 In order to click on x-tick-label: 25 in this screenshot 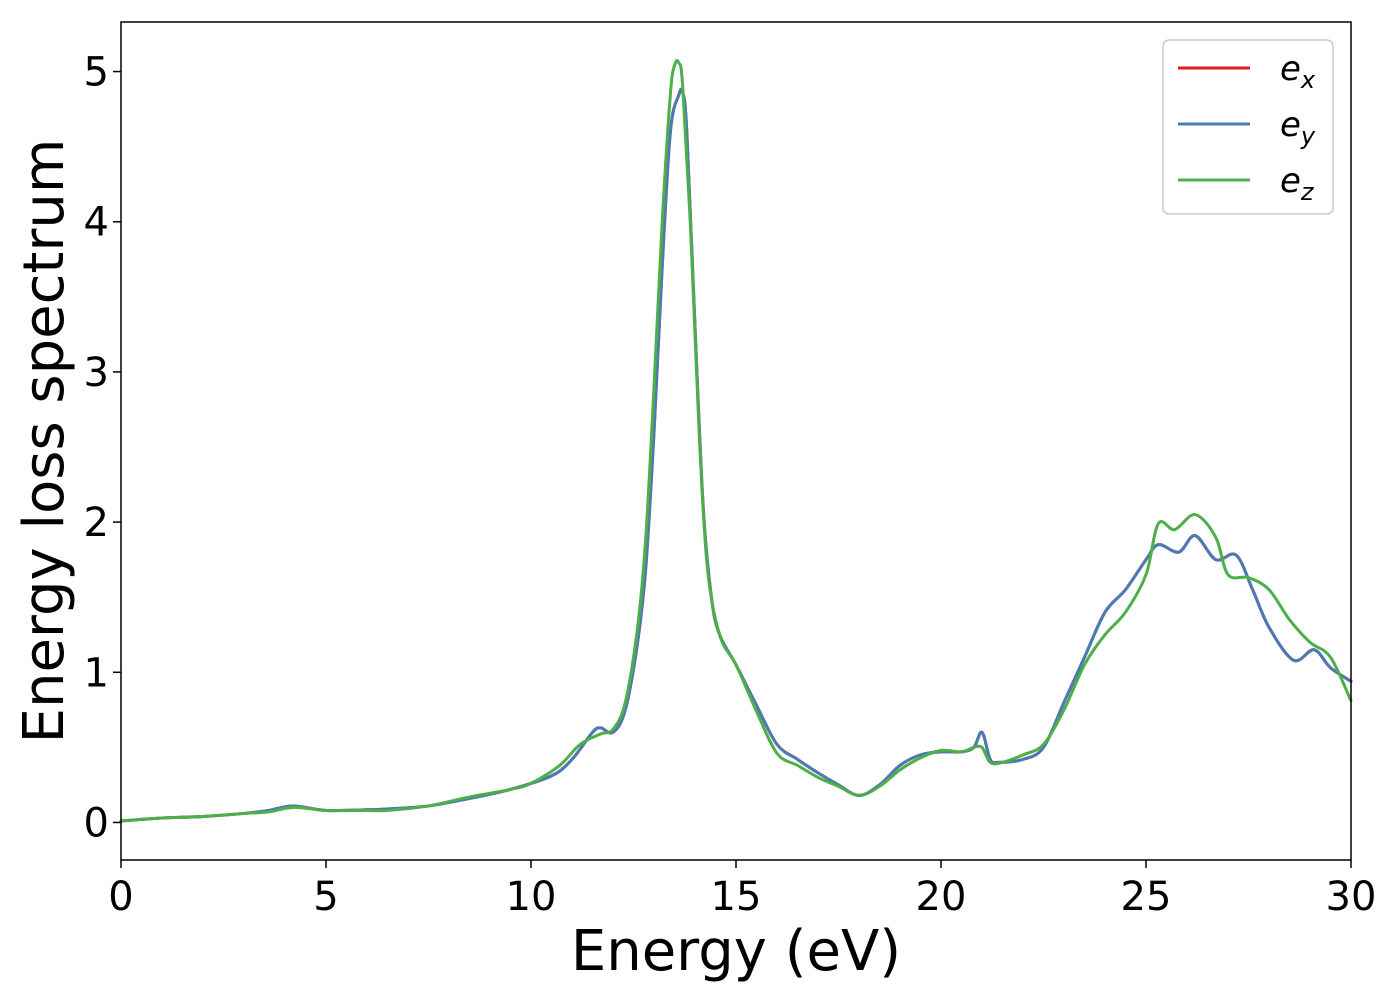, I will do `click(1146, 897)`.